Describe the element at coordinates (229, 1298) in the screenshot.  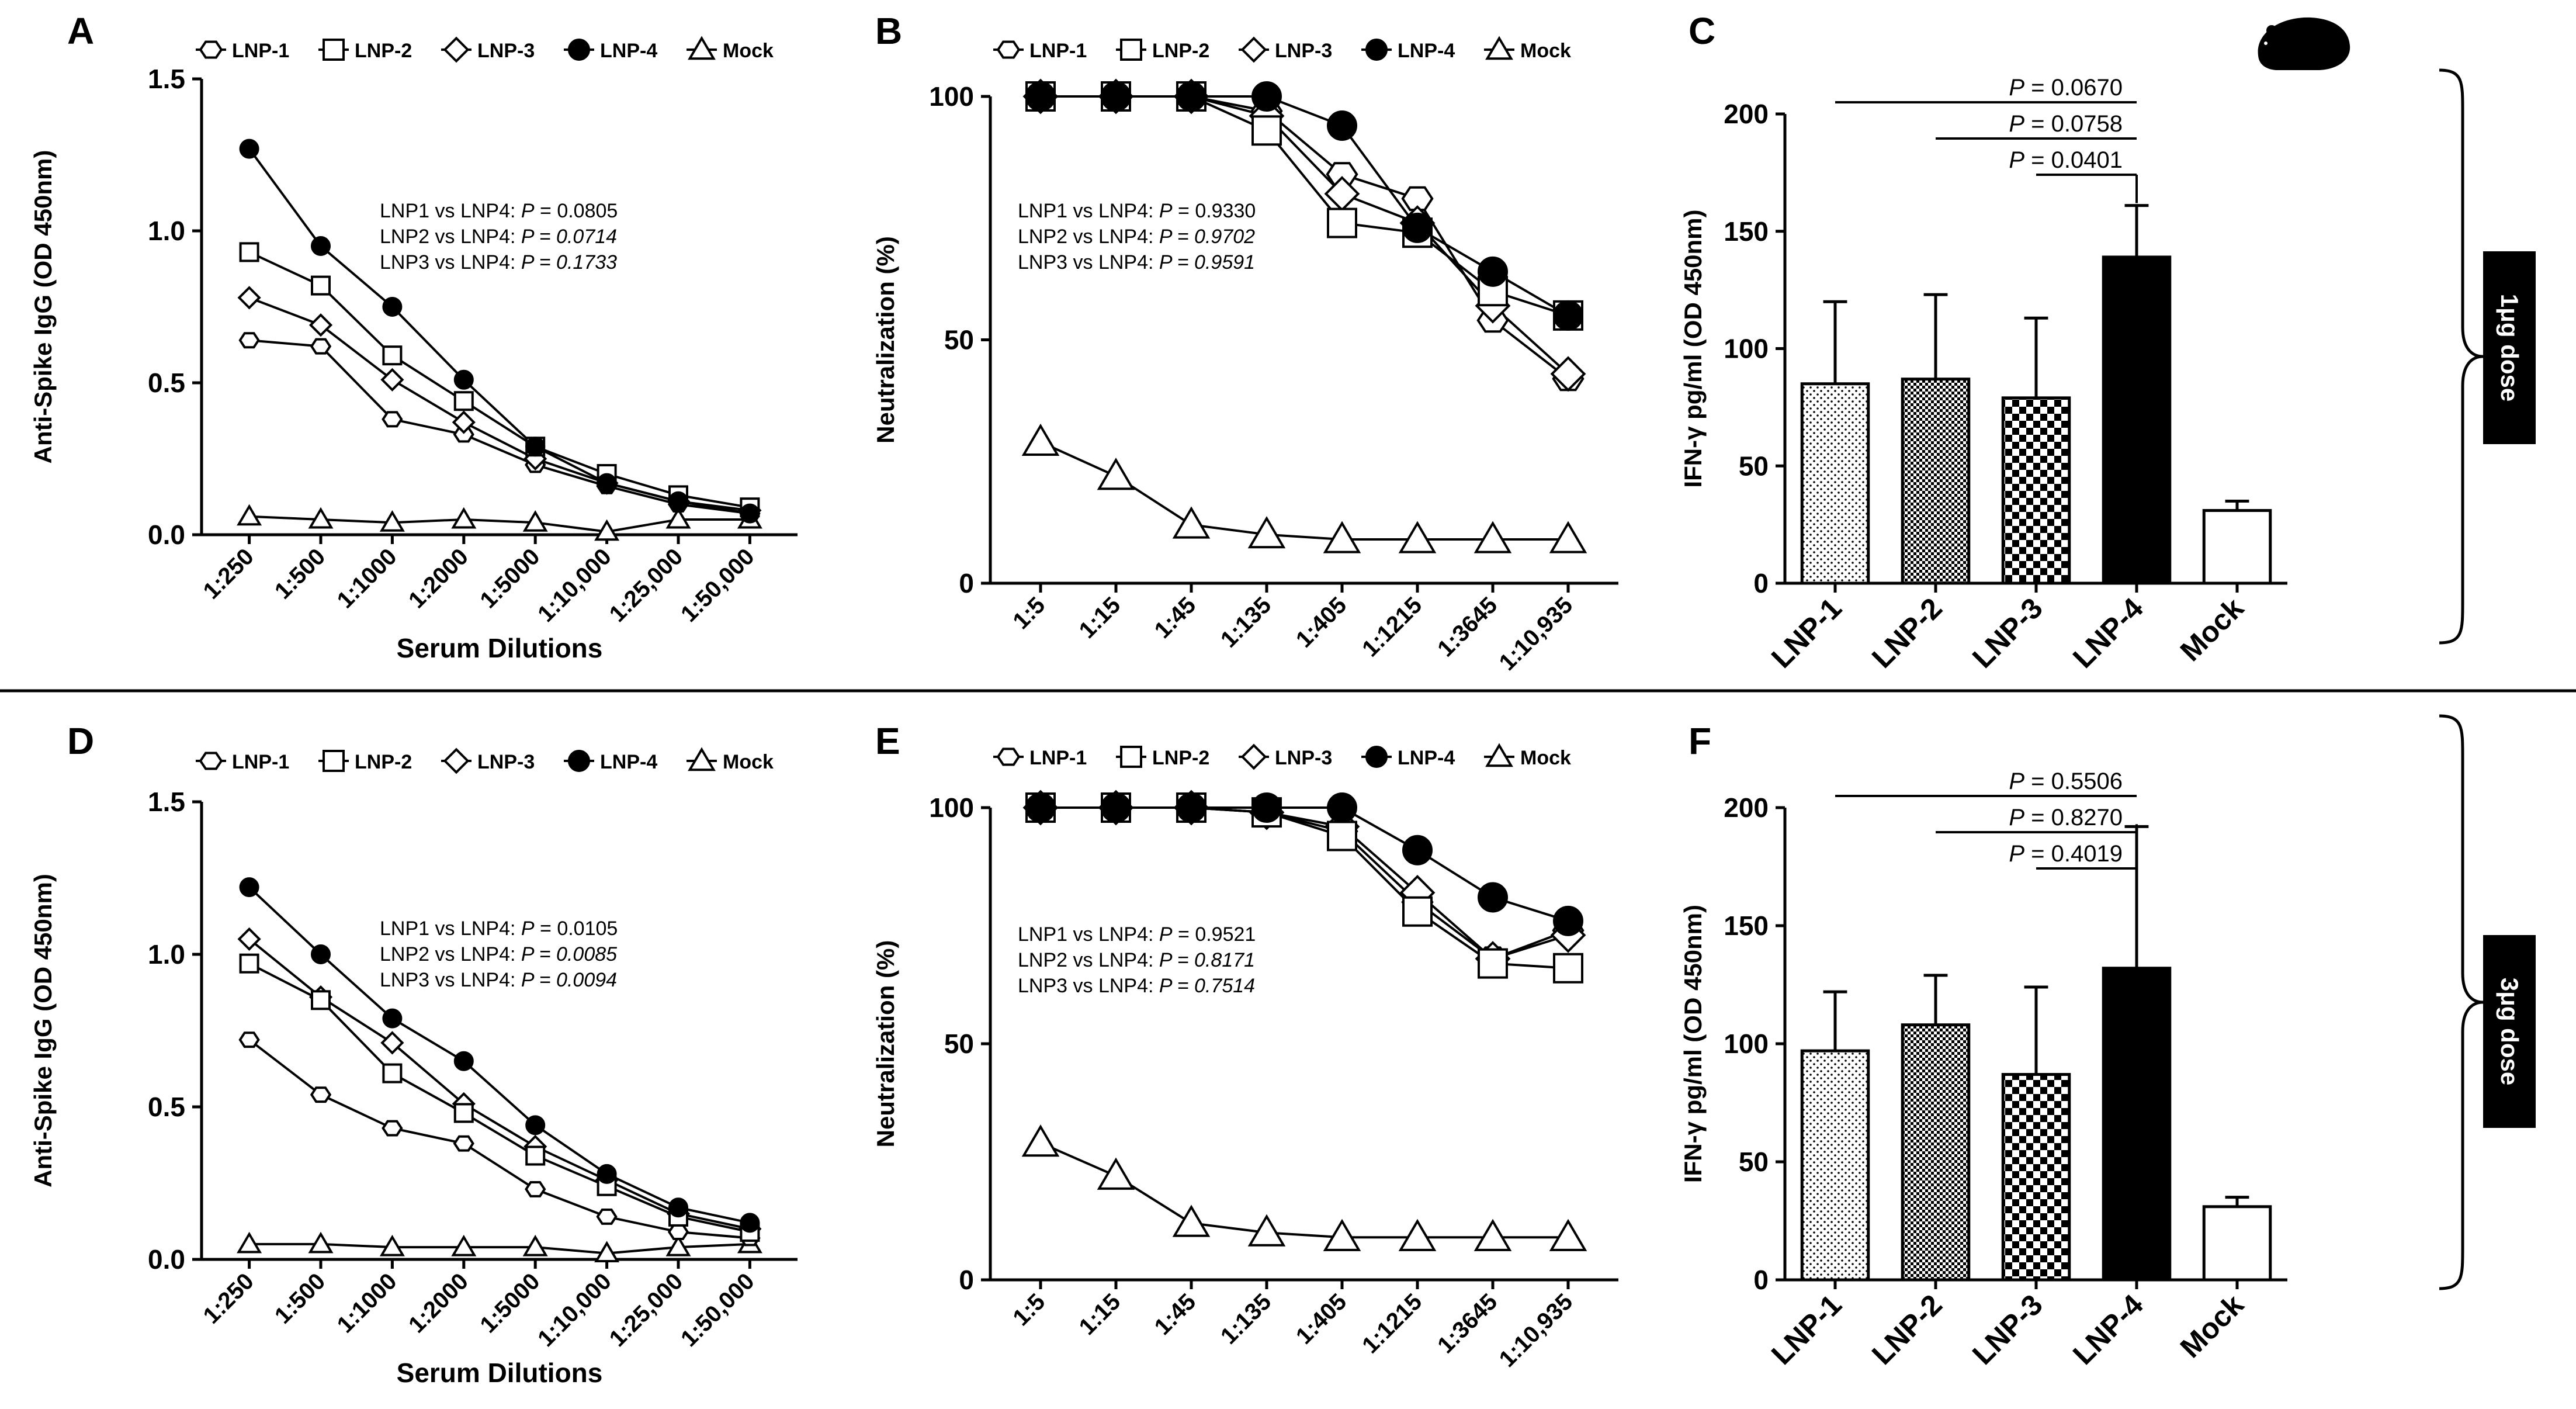
I see `x-tick-label: 1:250` at that location.